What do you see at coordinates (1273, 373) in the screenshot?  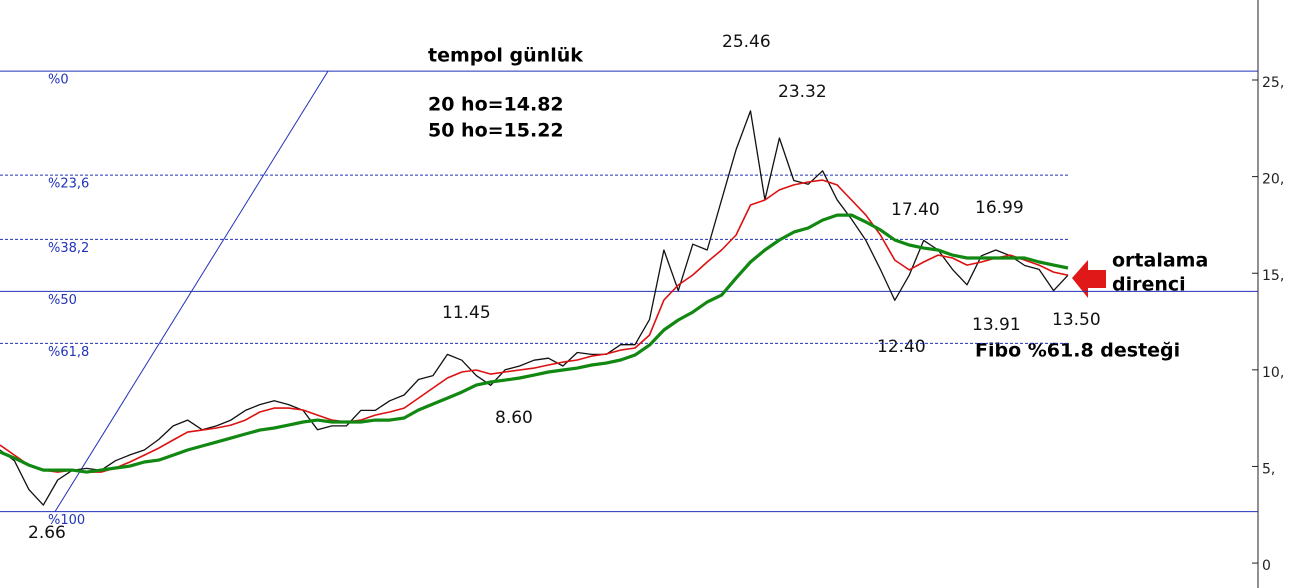 I see `y-tick-label: 10,` at bounding box center [1273, 373].